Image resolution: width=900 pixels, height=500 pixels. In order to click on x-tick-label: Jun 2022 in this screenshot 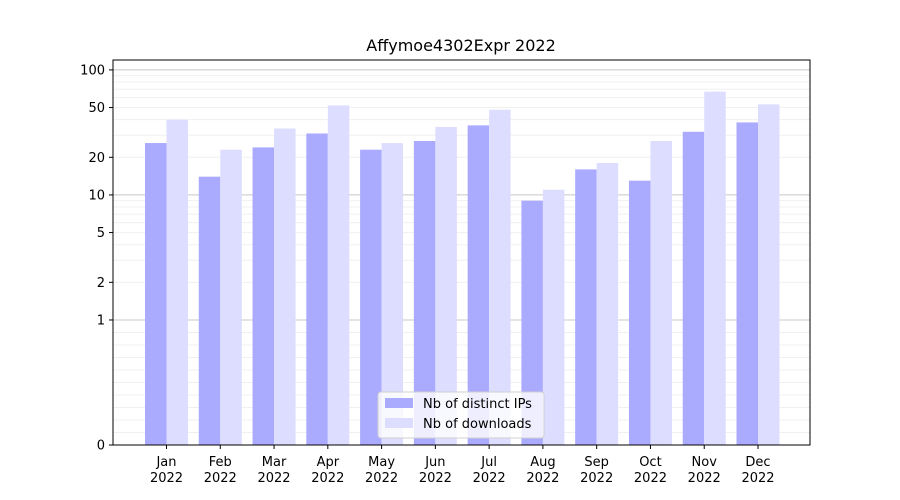, I will do `click(435, 470)`.